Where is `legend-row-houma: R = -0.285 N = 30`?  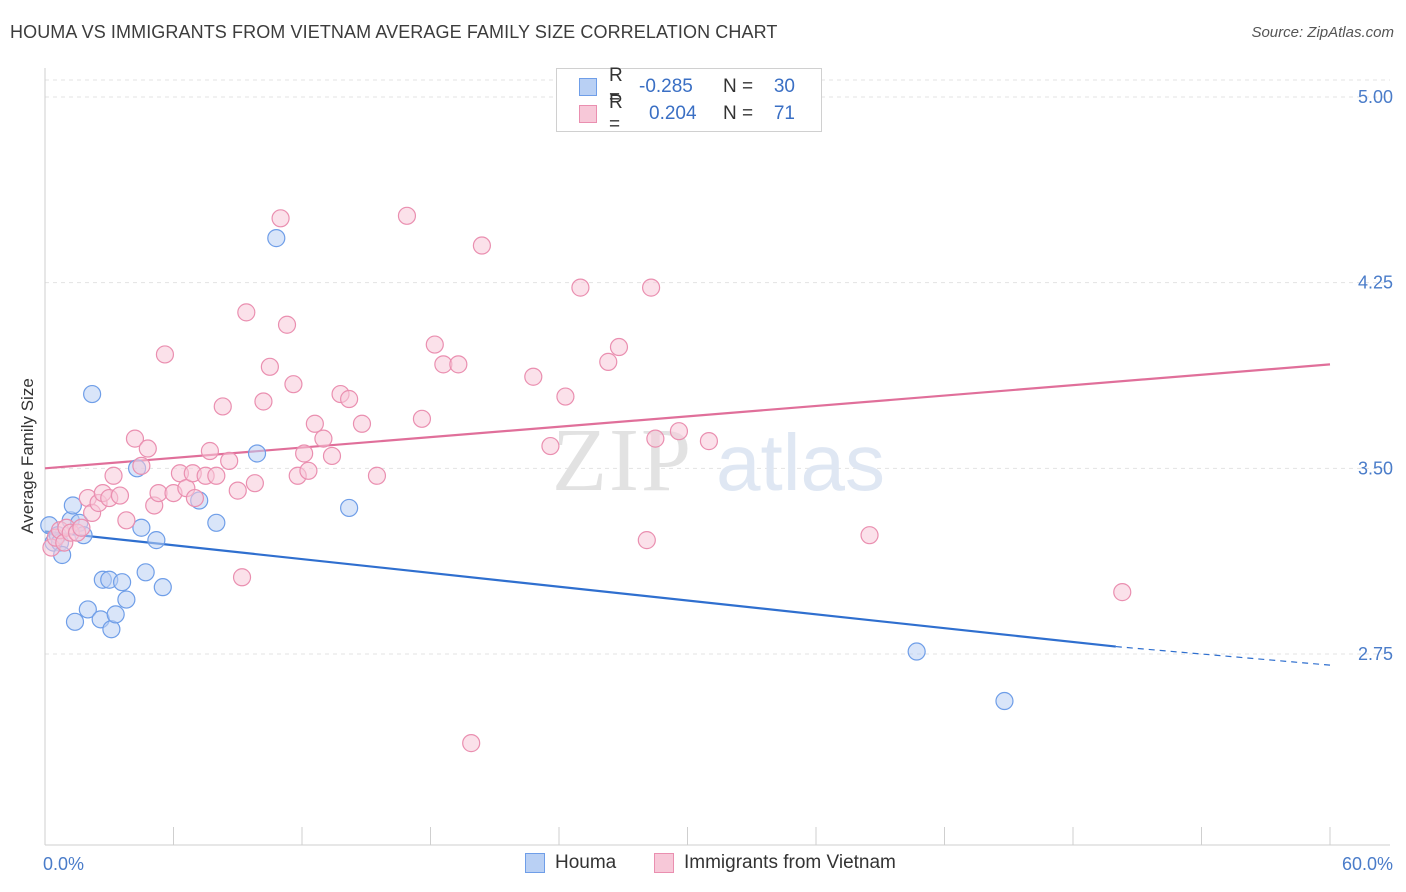 legend-row-houma: R = -0.285 N = 30 is located at coordinates (687, 86).